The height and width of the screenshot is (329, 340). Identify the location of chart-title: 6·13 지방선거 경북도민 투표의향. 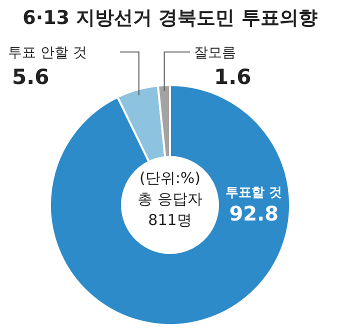
(170, 18).